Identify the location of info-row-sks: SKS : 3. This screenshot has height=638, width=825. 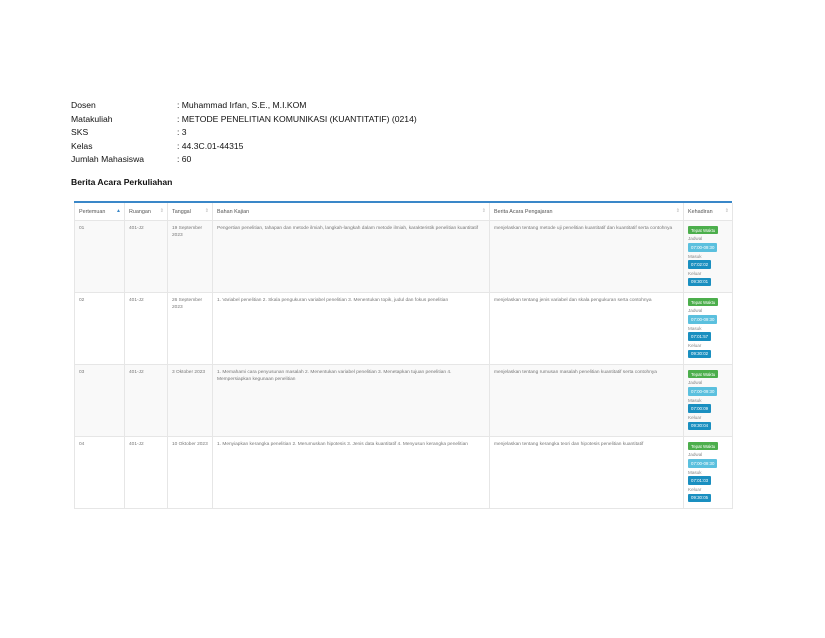
(244, 133).